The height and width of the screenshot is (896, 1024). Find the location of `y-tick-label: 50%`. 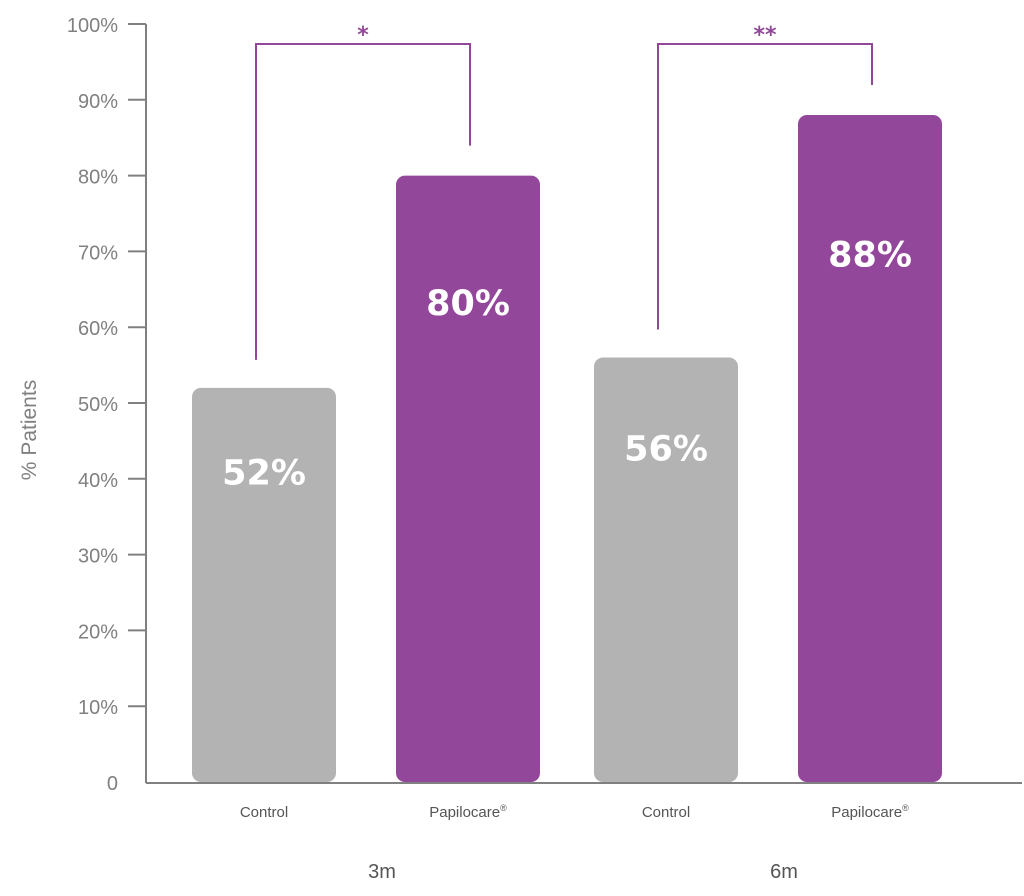

y-tick-label: 50% is located at coordinates (98, 405).